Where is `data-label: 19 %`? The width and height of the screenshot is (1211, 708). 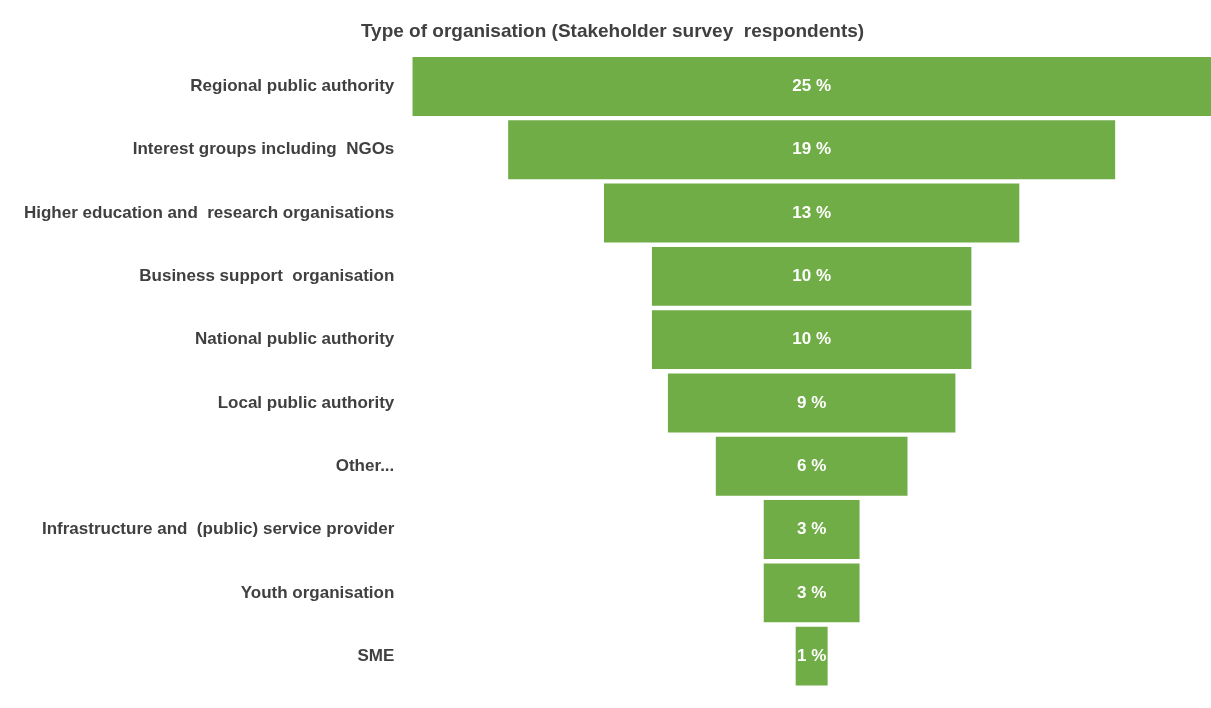 data-label: 19 % is located at coordinates (812, 149).